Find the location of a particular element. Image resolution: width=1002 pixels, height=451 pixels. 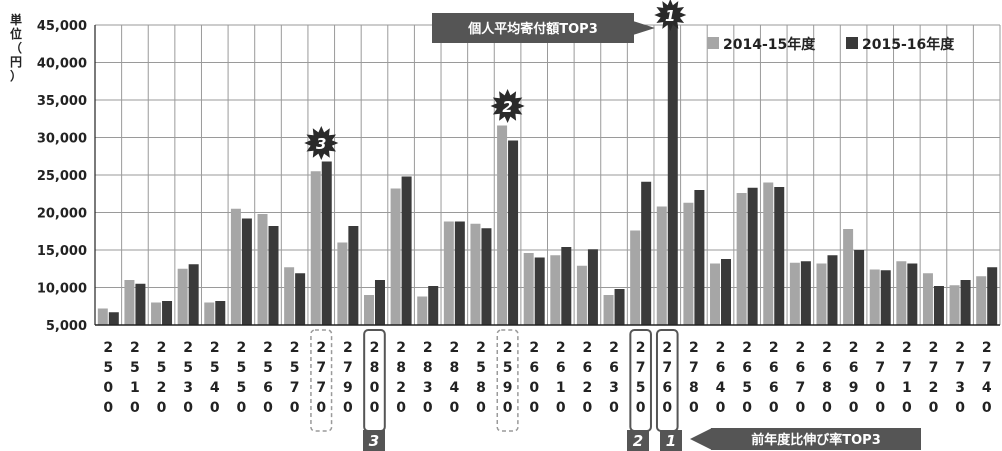

avg-rank-3-badge-label: 3 is located at coordinates (321, 144).